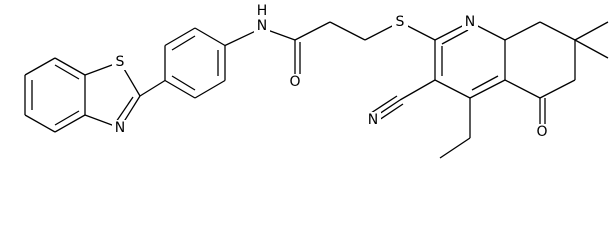  What do you see at coordinates (262, 11) in the screenshot?
I see `atom-label: H` at bounding box center [262, 11].